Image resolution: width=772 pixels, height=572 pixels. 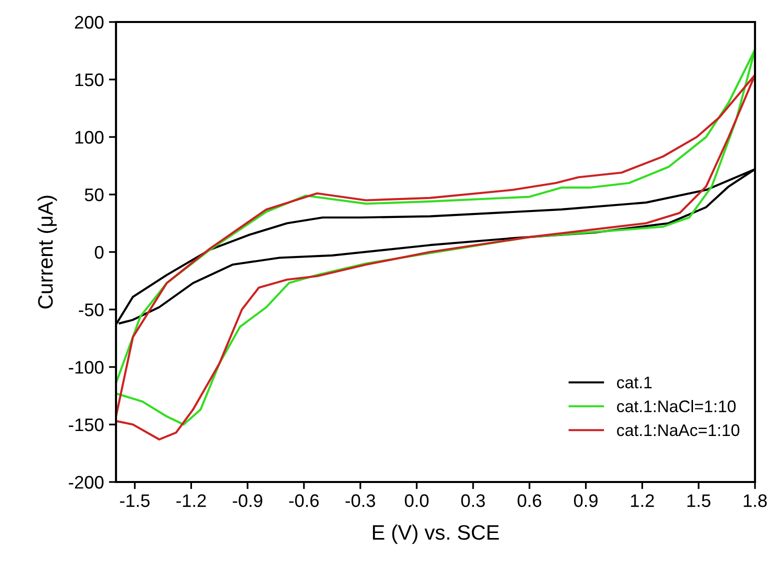 What do you see at coordinates (361, 501) in the screenshot?
I see `x-tick-label: -0.3` at bounding box center [361, 501].